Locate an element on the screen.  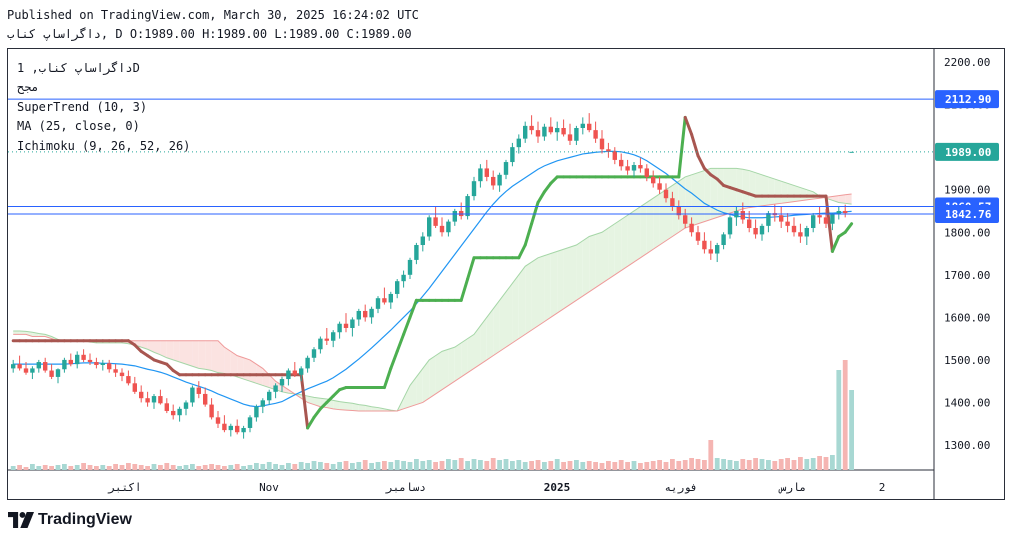
legend-ma: MA (25, close, 0) is located at coordinates (78, 126).